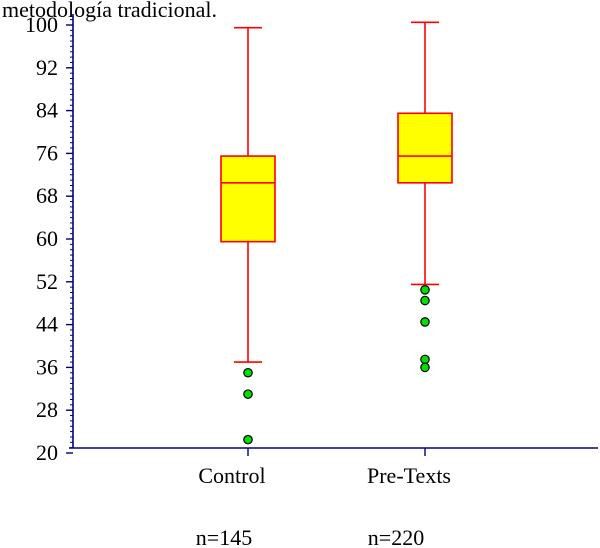 The height and width of the screenshot is (548, 600). I want to click on y-tick-label: 92, so click(47, 67).